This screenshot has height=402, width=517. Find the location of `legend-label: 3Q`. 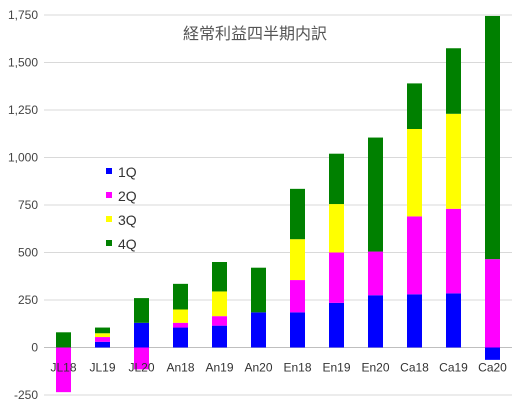

legend-label: 3Q is located at coordinates (127, 220).